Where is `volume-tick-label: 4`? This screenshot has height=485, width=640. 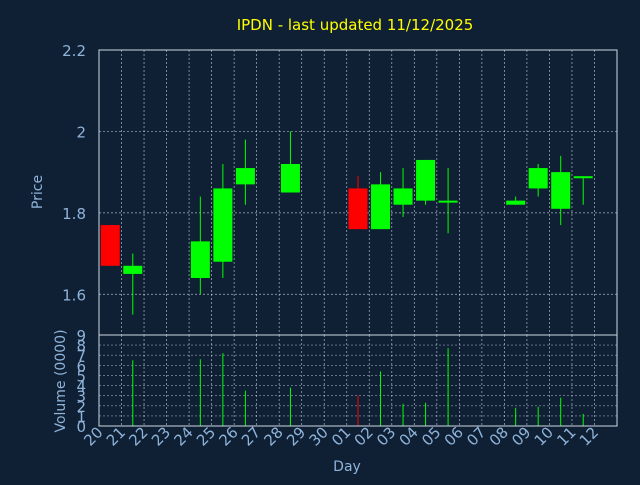 volume-tick-label: 4 is located at coordinates (81, 387).